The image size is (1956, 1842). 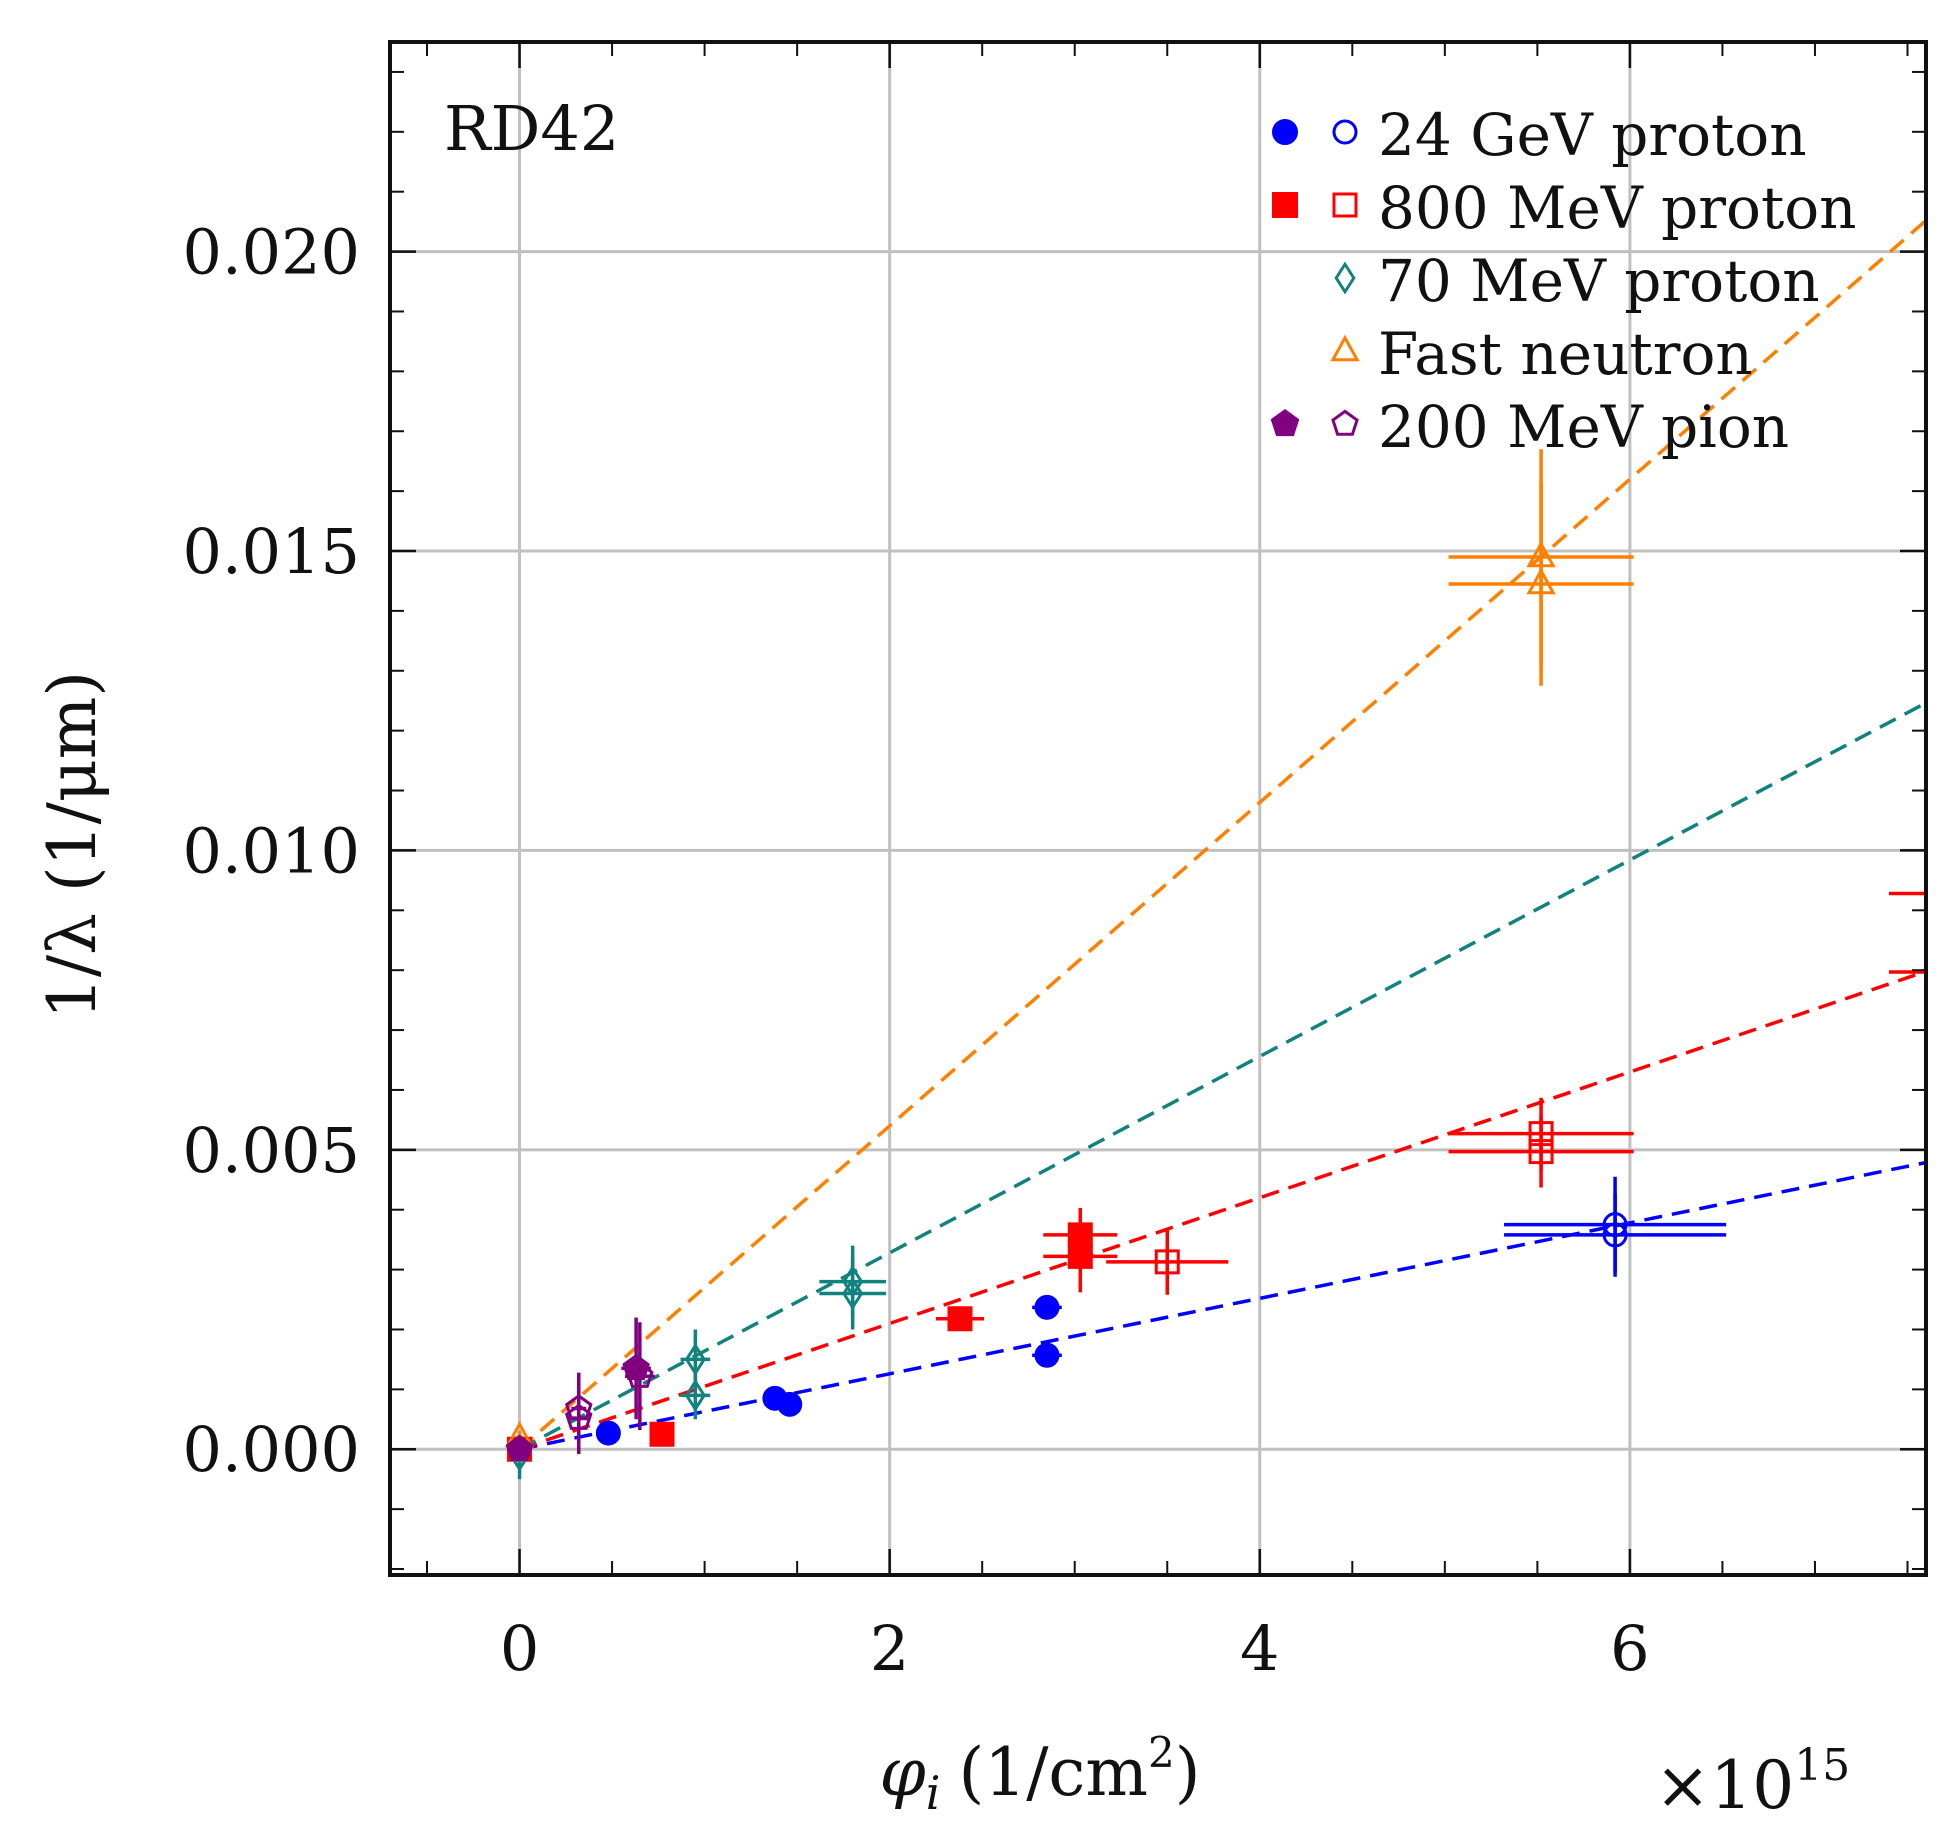 I want to click on y-tick-label: 0.000, so click(x=272, y=1449).